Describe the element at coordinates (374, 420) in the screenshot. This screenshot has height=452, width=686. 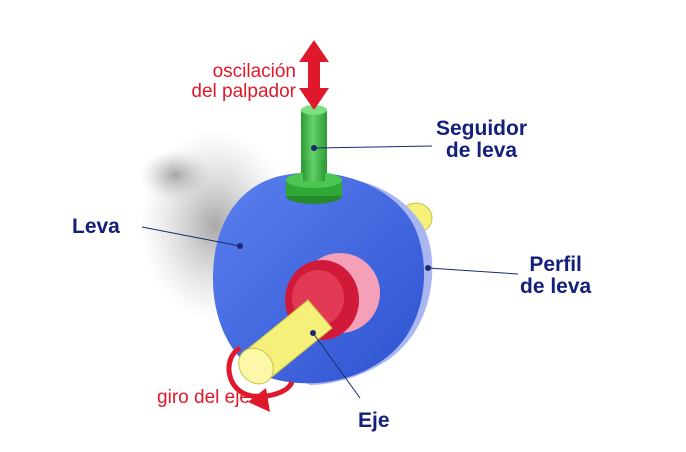
I see `shaft-label: Eje` at that location.